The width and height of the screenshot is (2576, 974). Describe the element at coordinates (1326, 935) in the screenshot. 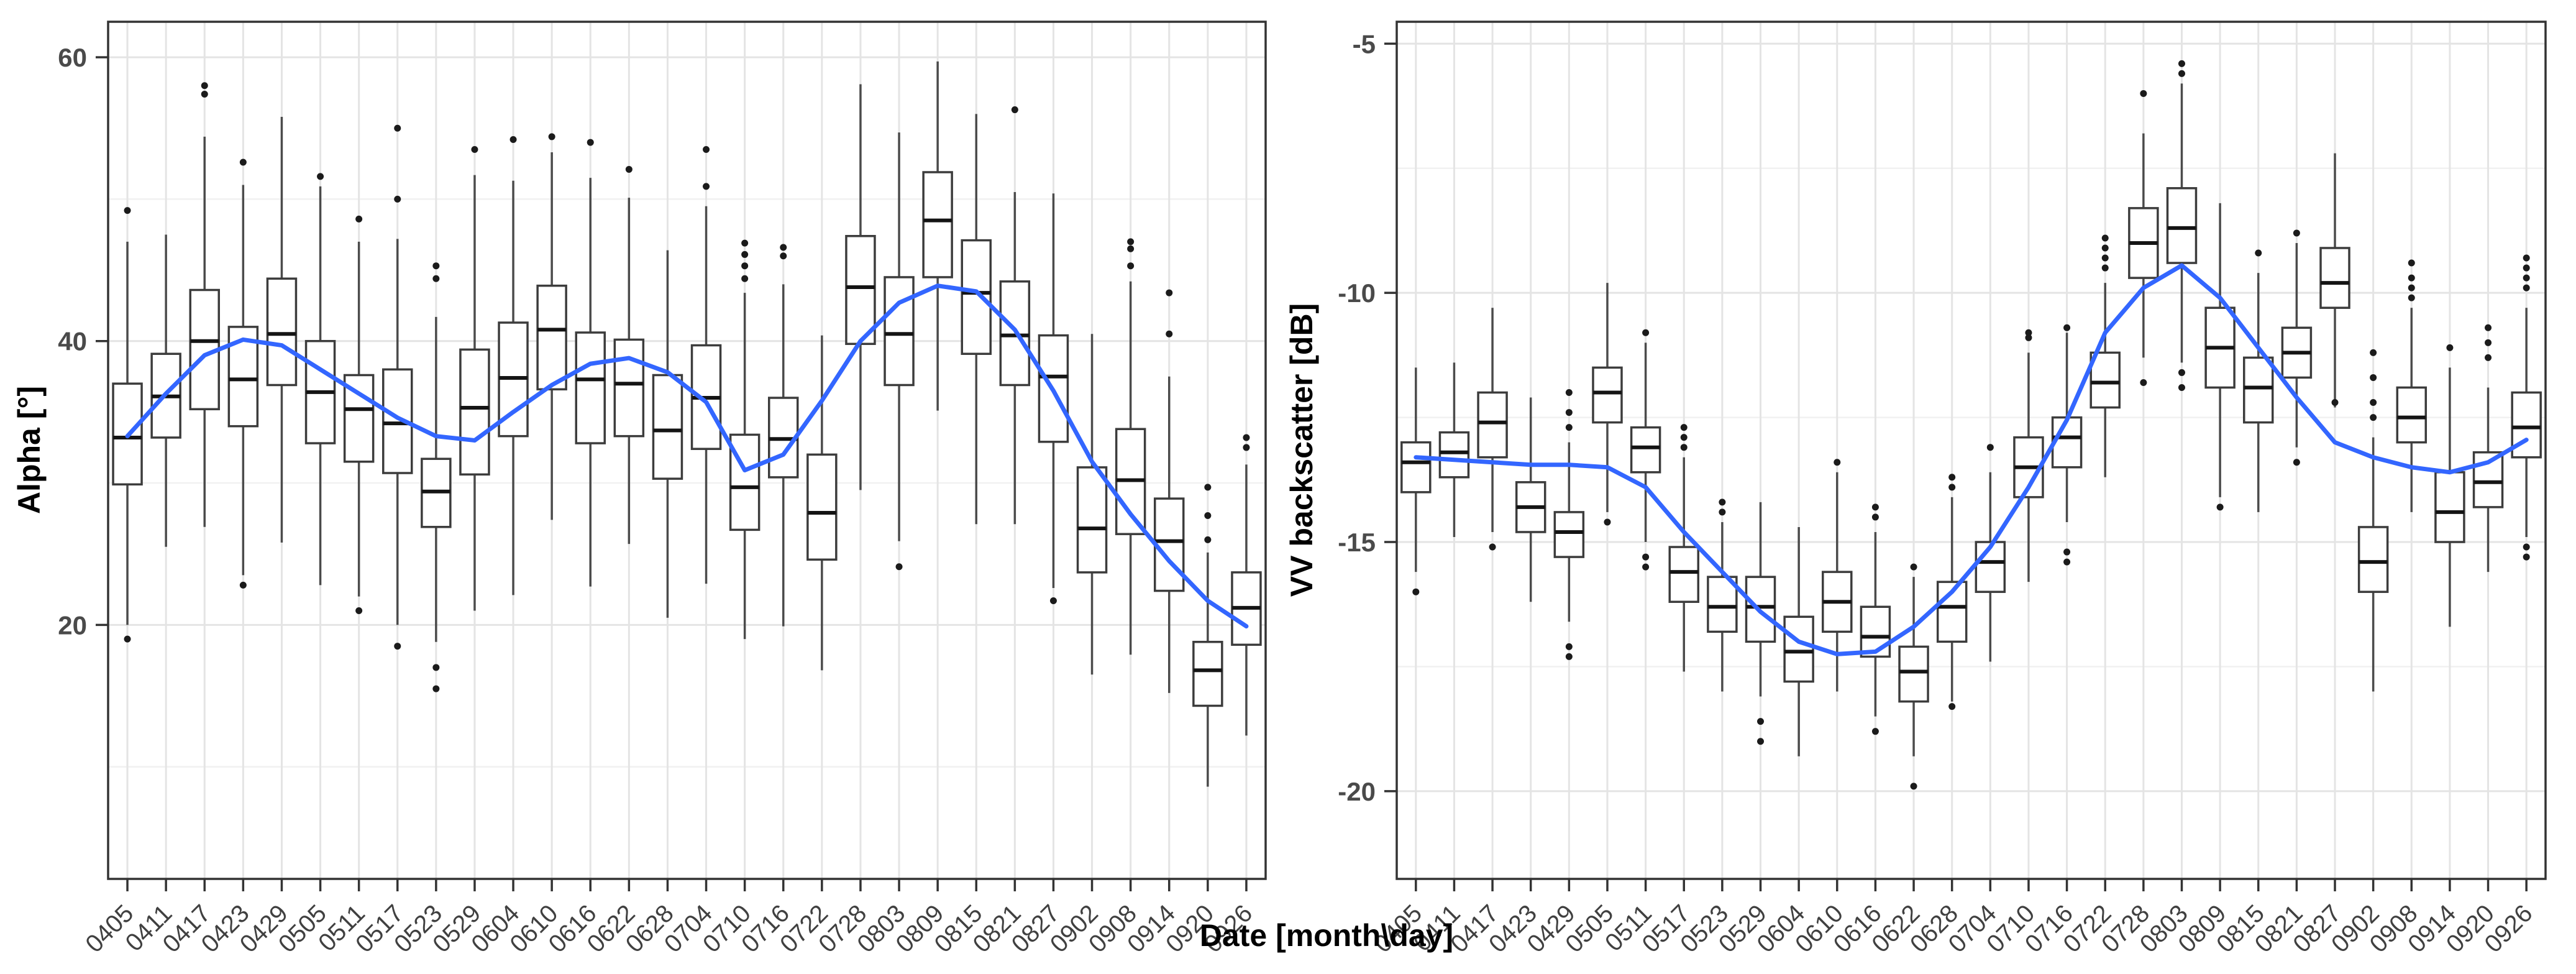

I see `x-axis-title: Date [month\day]` at that location.